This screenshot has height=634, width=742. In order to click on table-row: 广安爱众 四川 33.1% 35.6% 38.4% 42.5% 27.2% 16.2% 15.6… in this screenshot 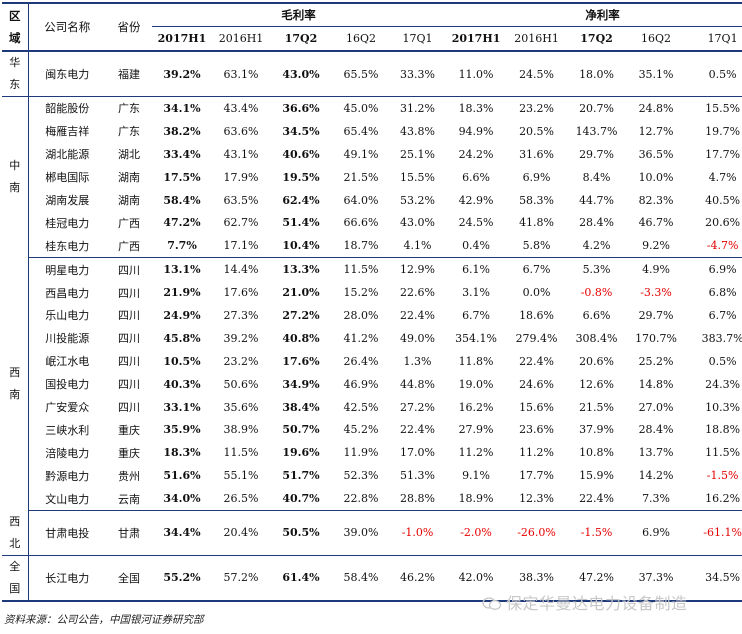, I will do `click(372, 407)`.